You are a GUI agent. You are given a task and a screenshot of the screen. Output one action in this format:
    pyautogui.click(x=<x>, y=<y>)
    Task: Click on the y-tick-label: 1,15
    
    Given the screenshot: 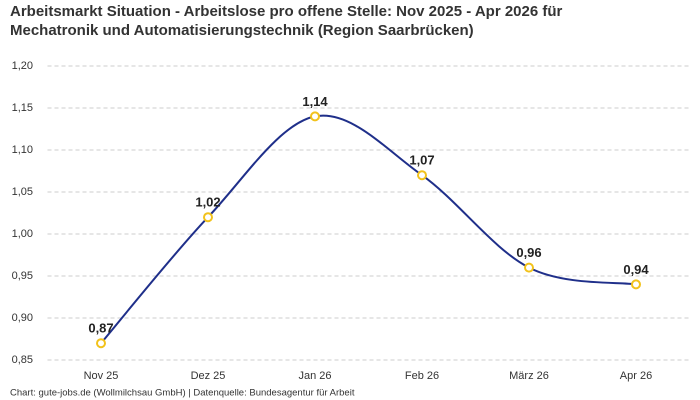 What is the action you would take?
    pyautogui.click(x=22, y=108)
    